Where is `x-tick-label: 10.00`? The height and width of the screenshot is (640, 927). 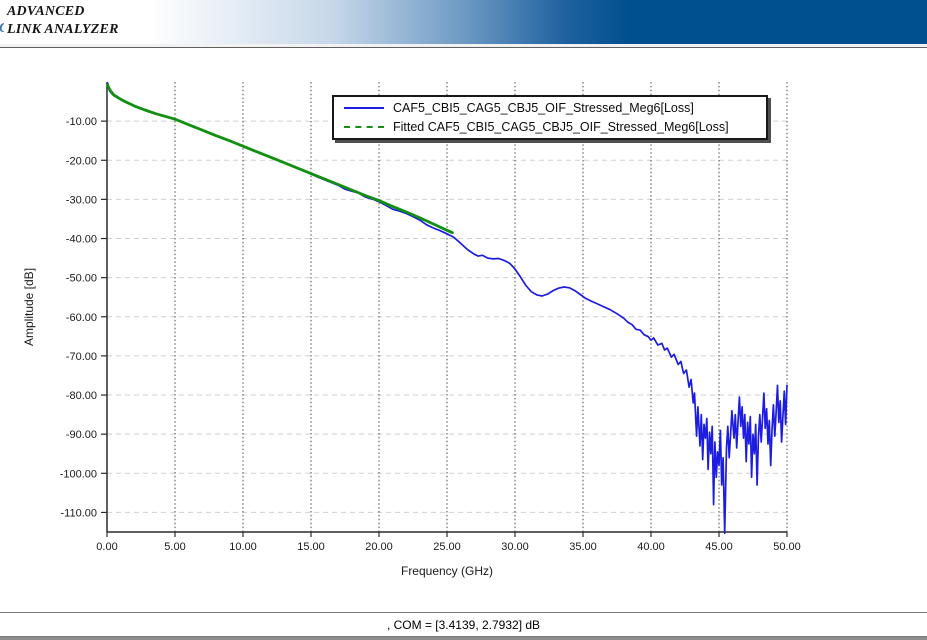 x-tick-label: 10.00 is located at coordinates (243, 547).